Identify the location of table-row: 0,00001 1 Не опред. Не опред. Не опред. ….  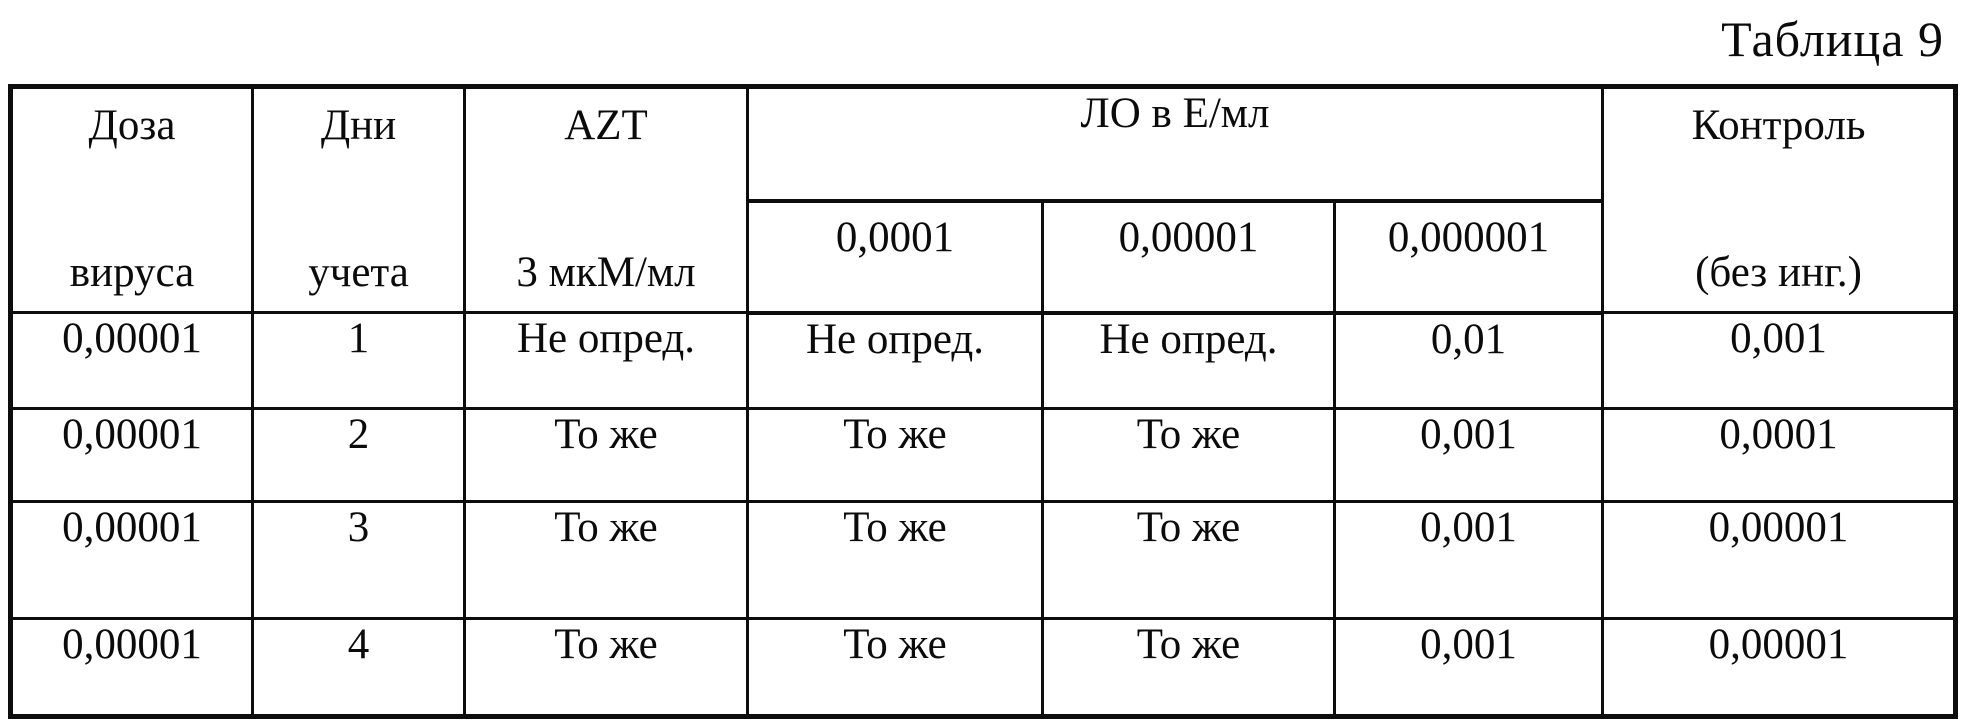
(983, 360).